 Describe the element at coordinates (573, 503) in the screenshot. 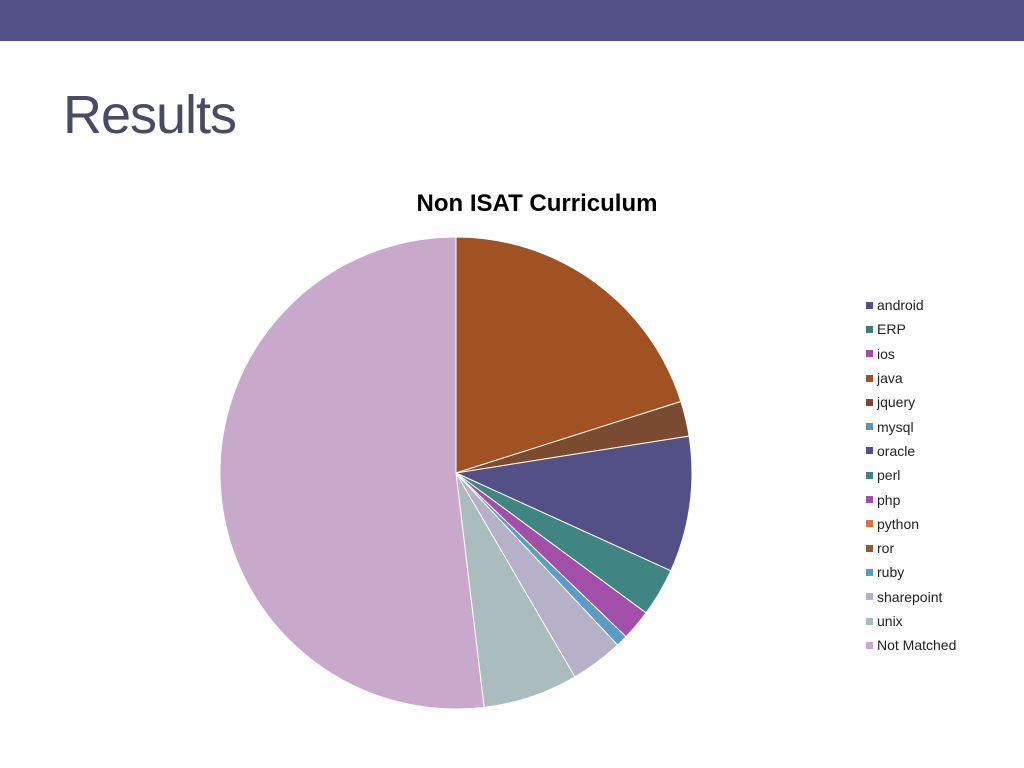

I see `pie-slice-oracle` at that location.